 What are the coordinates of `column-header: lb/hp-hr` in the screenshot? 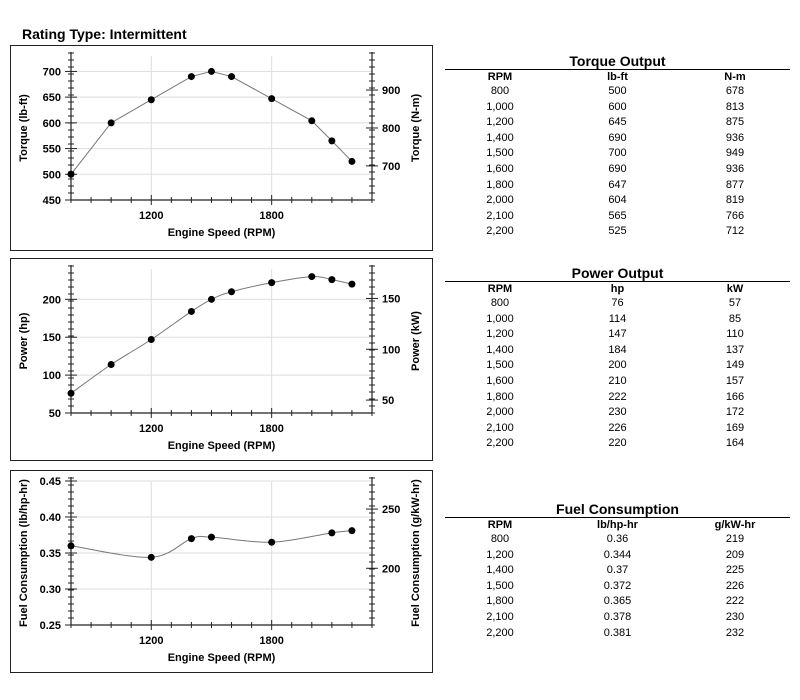 It's located at (617, 525).